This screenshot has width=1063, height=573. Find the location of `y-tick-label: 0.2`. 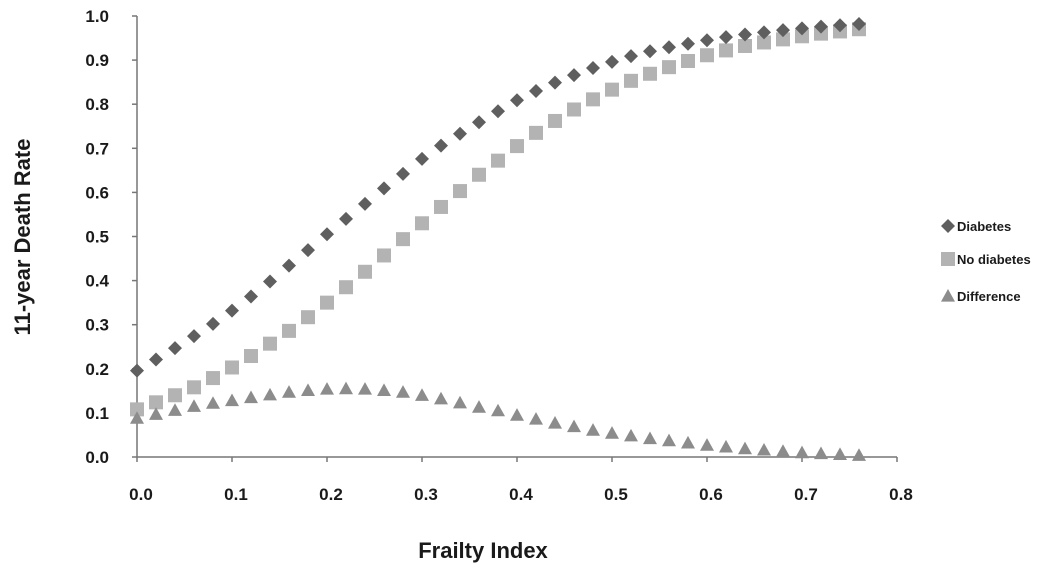

y-tick-label: 0.2 is located at coordinates (97, 369).